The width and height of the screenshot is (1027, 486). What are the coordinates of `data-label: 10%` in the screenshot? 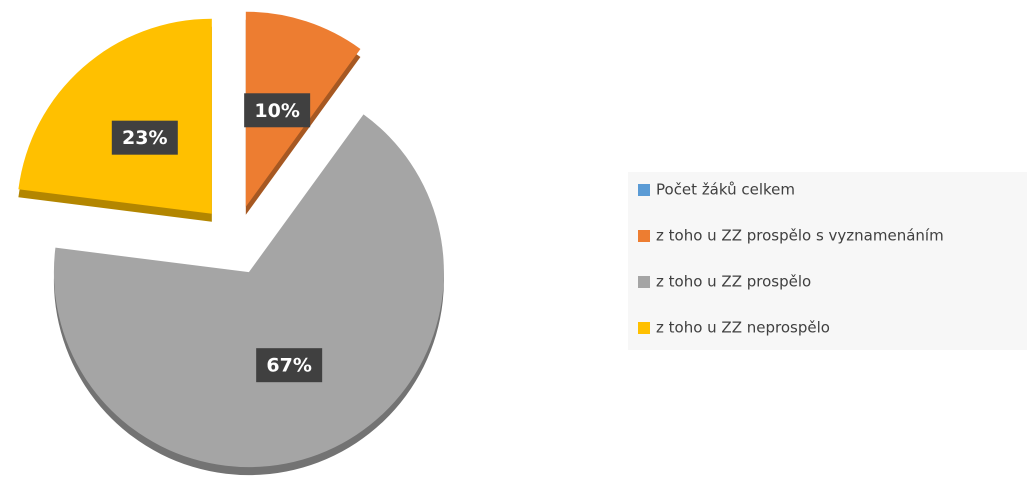 It's located at (276, 111).